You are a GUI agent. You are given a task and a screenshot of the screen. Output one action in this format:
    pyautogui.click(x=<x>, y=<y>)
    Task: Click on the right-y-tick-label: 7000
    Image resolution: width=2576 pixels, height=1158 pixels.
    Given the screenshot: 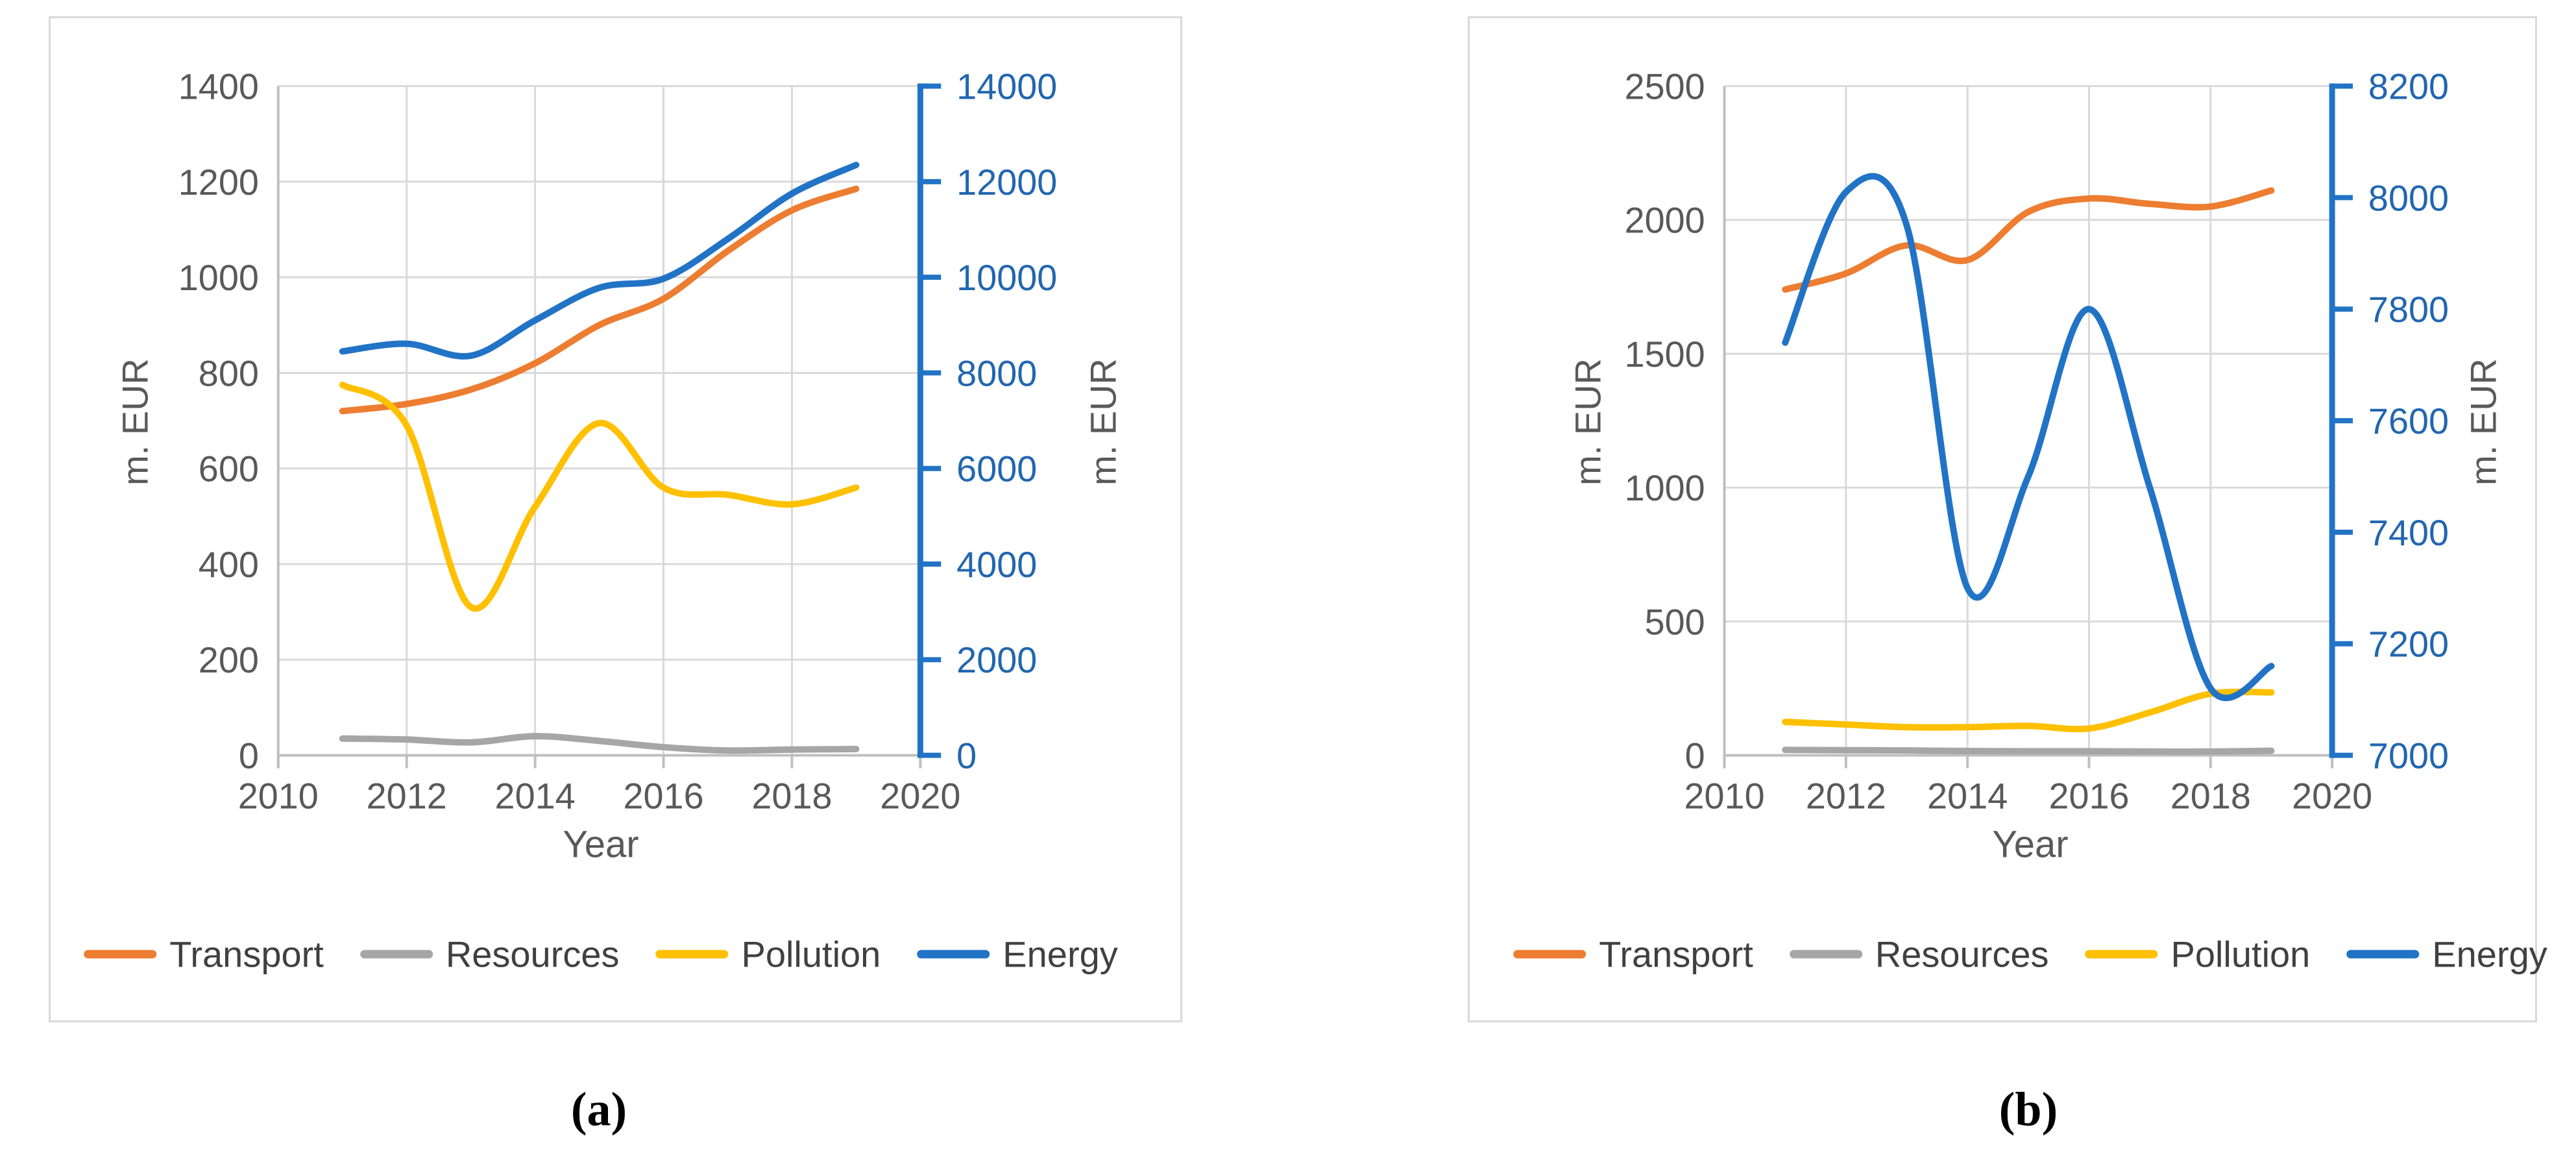 What is the action you would take?
    pyautogui.click(x=2408, y=756)
    